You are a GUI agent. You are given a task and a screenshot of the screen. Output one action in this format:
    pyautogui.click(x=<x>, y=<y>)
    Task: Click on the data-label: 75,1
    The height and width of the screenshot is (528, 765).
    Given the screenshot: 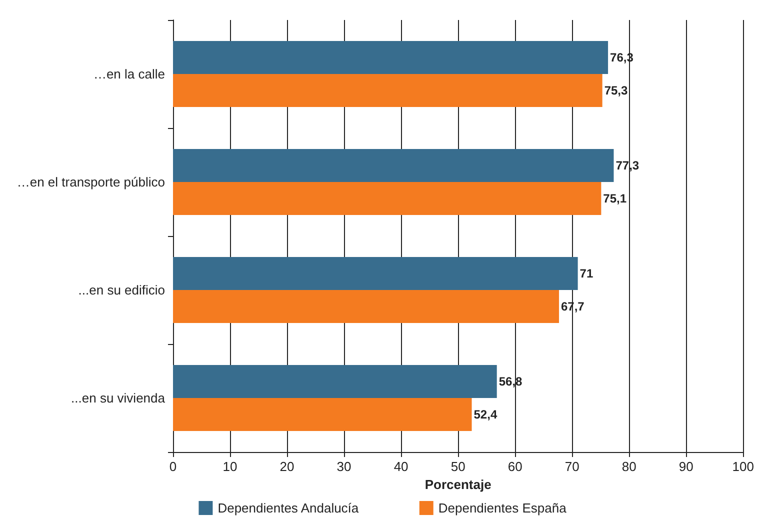 What is the action you would take?
    pyautogui.click(x=615, y=199)
    